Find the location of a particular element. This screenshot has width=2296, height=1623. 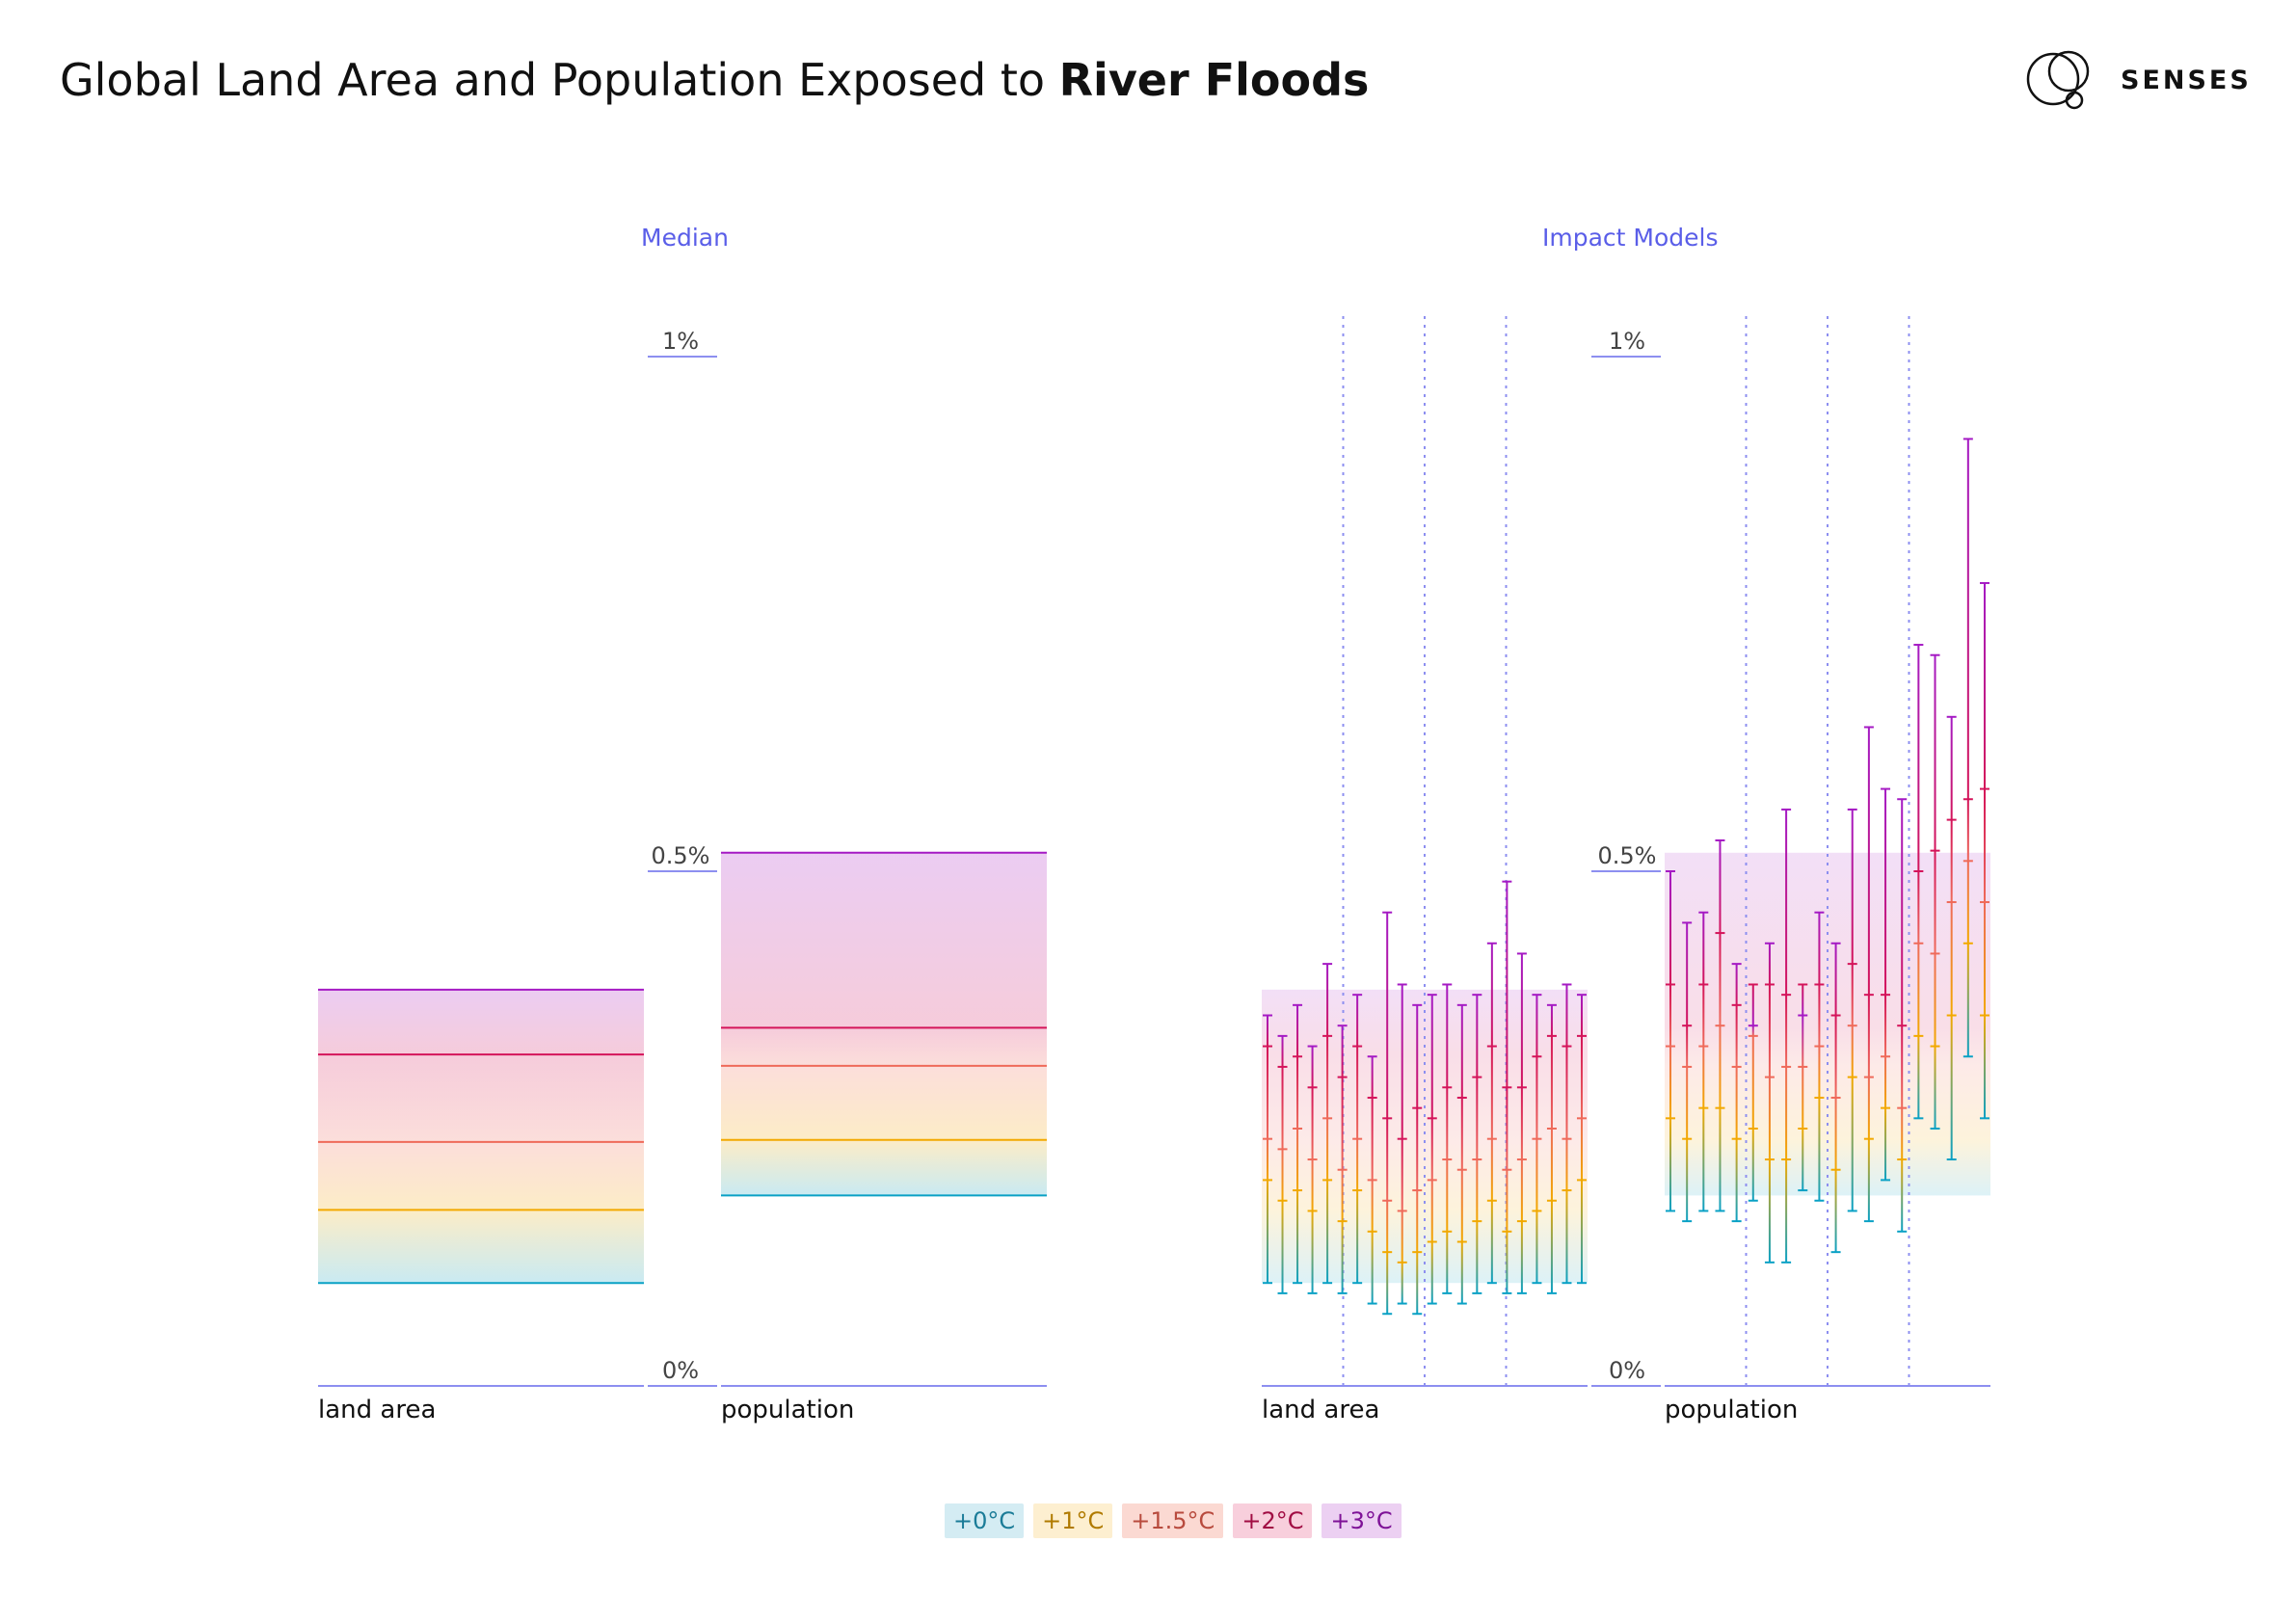

median-tick-0pct: 0% is located at coordinates (680, 1370).